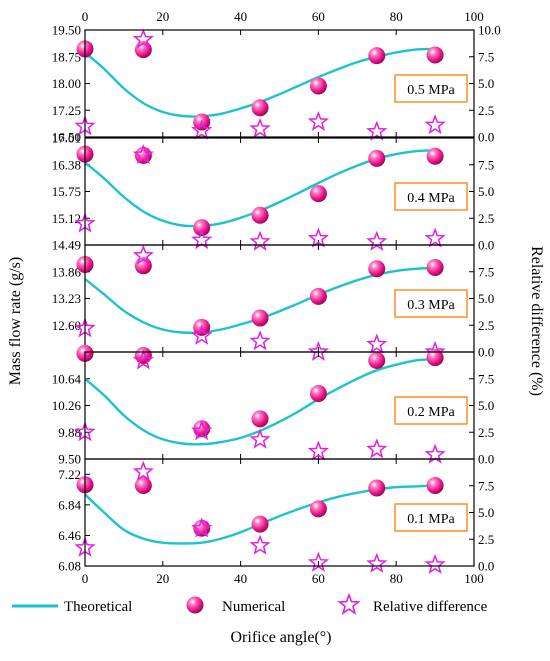 Image resolution: width=550 pixels, height=661 pixels. Describe the element at coordinates (66, 83) in the screenshot. I see `y-tick-label: 18.00` at that location.